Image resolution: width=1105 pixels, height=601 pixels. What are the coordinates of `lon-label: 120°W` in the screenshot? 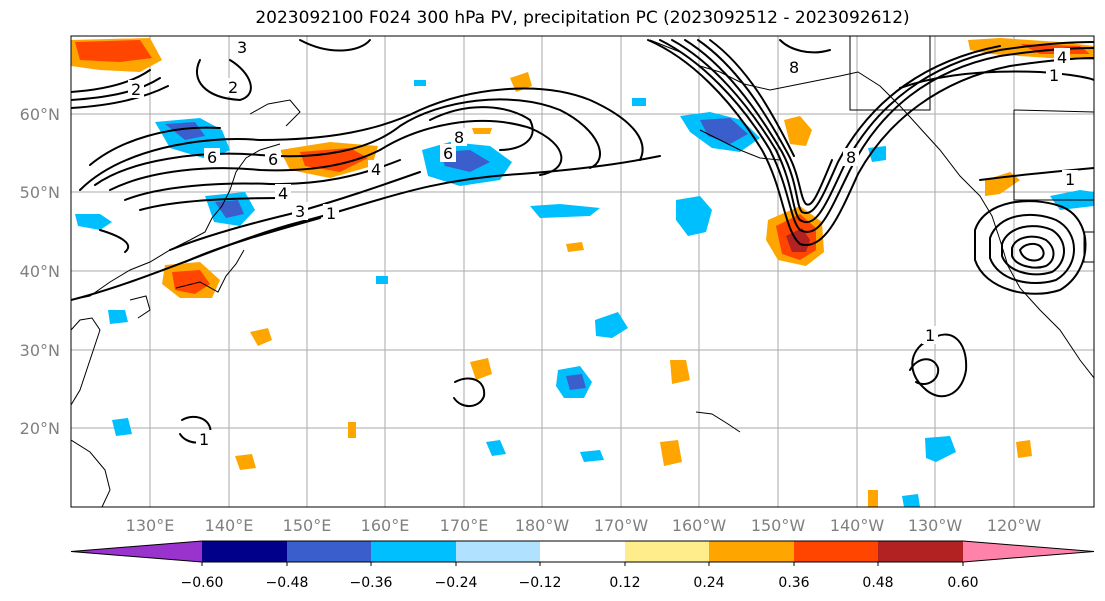 It's located at (1014, 525).